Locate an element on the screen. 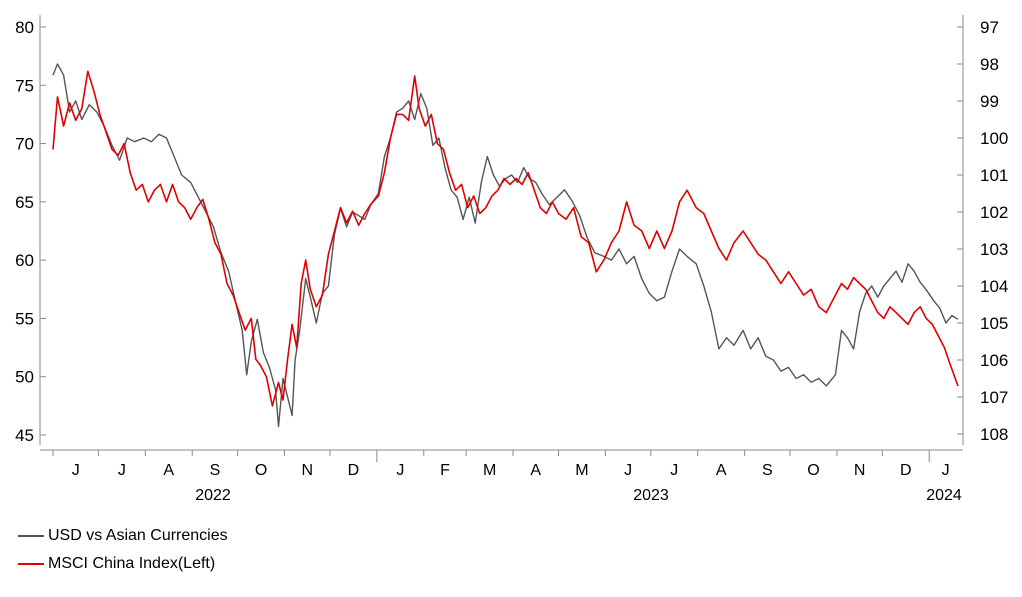 The width and height of the screenshot is (1022, 597). right-axis-tick-label: 100 is located at coordinates (994, 138).